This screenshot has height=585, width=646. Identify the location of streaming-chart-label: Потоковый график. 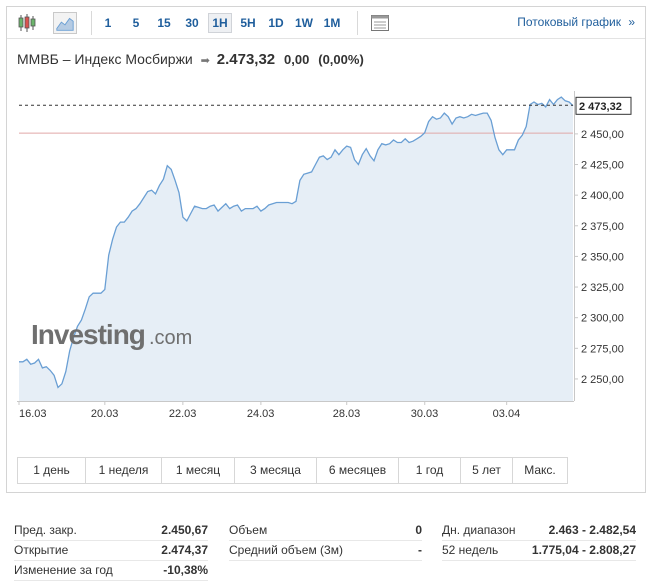
(569, 22).